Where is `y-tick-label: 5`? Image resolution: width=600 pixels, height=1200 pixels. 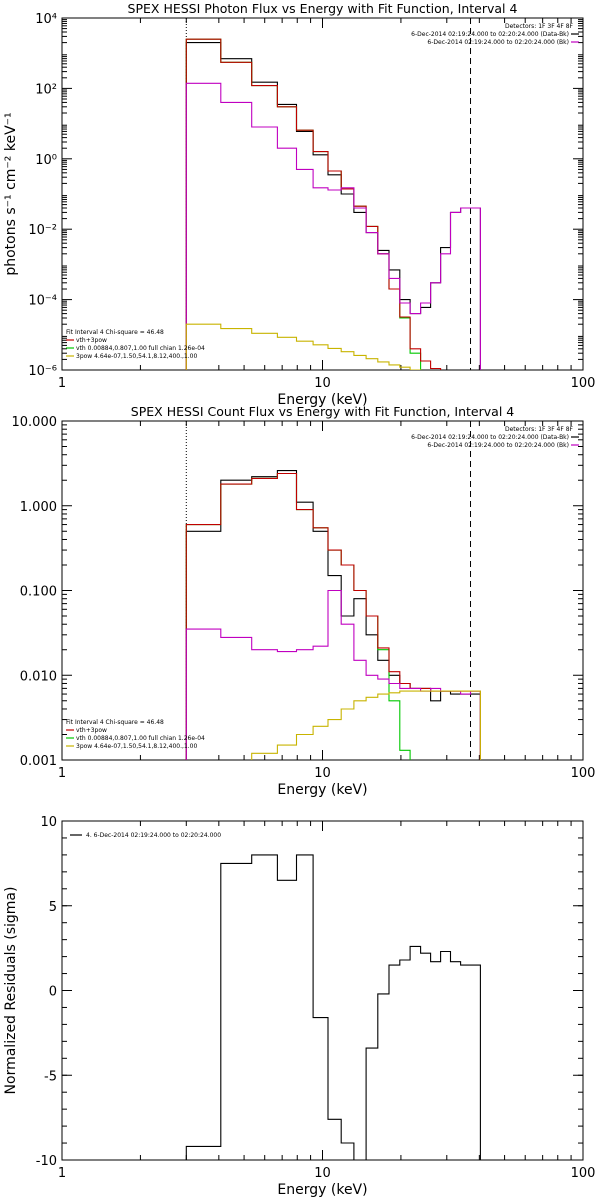 y-tick-label: 5 is located at coordinates (53, 907).